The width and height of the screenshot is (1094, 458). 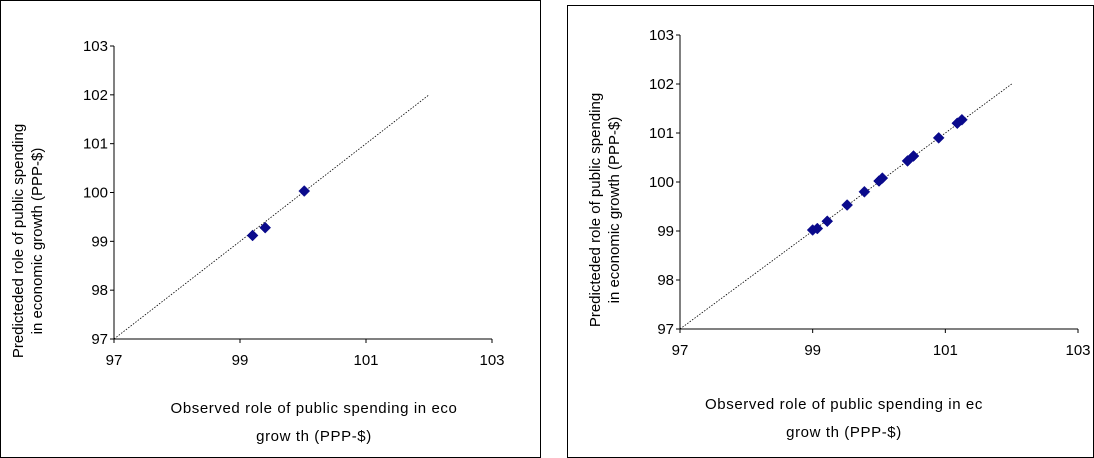 What do you see at coordinates (844, 404) in the screenshot?
I see `x-axis-title-line: Observed role of public spending in ec` at bounding box center [844, 404].